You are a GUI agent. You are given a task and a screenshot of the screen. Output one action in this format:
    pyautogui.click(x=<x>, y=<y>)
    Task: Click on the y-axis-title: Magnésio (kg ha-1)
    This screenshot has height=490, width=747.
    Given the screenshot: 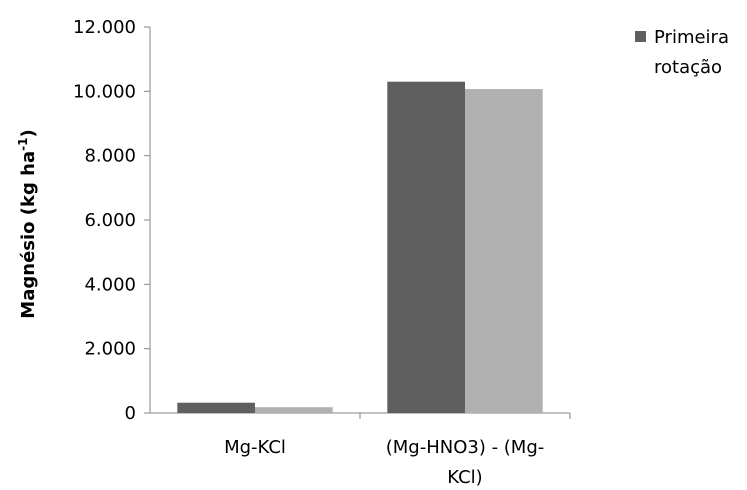 What is the action you would take?
    pyautogui.click(x=27, y=223)
    